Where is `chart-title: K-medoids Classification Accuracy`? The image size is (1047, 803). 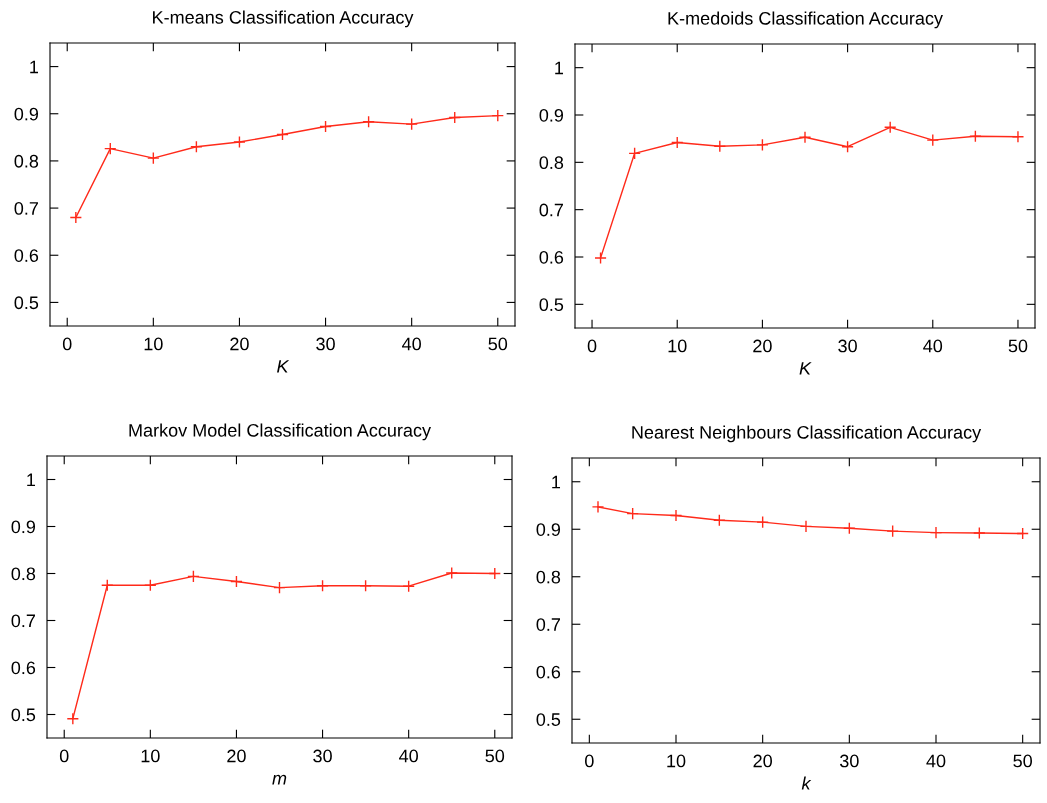
chart-title: K-medoids Classification Accuracy is located at coordinates (805, 20).